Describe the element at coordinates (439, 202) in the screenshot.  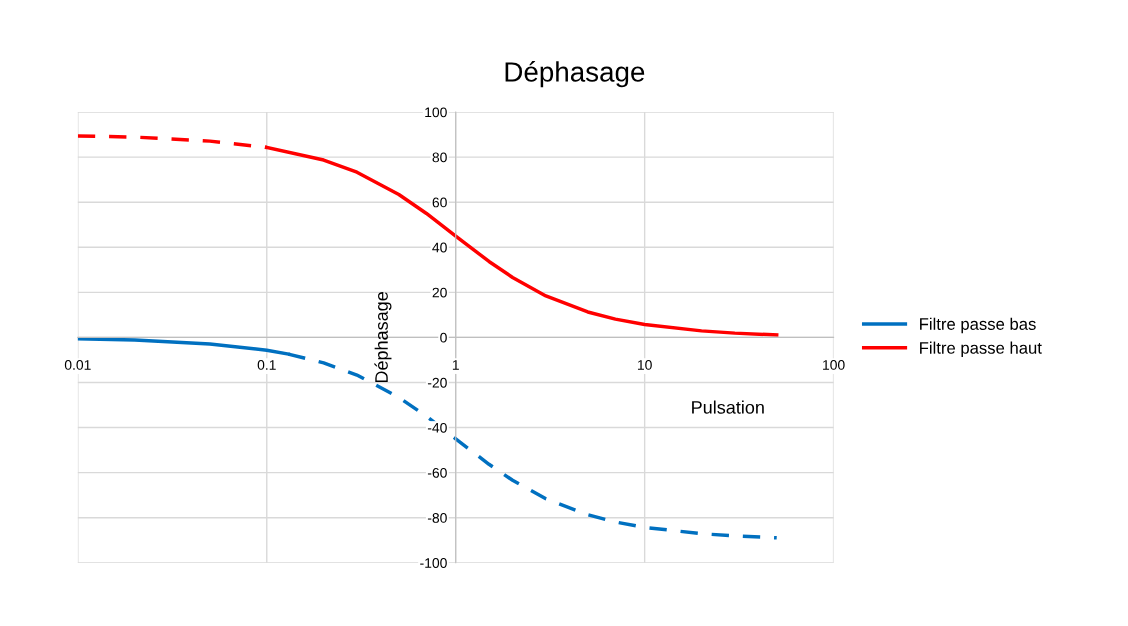
I see `y-tick-label: 60` at that location.